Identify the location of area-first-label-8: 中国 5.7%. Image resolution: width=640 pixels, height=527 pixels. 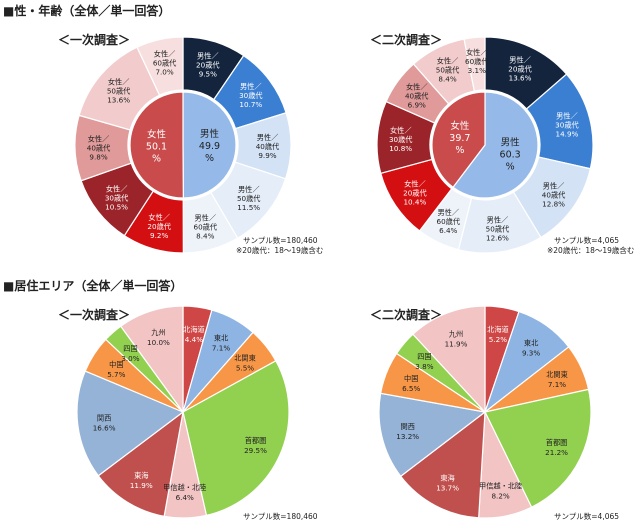
(116, 369).